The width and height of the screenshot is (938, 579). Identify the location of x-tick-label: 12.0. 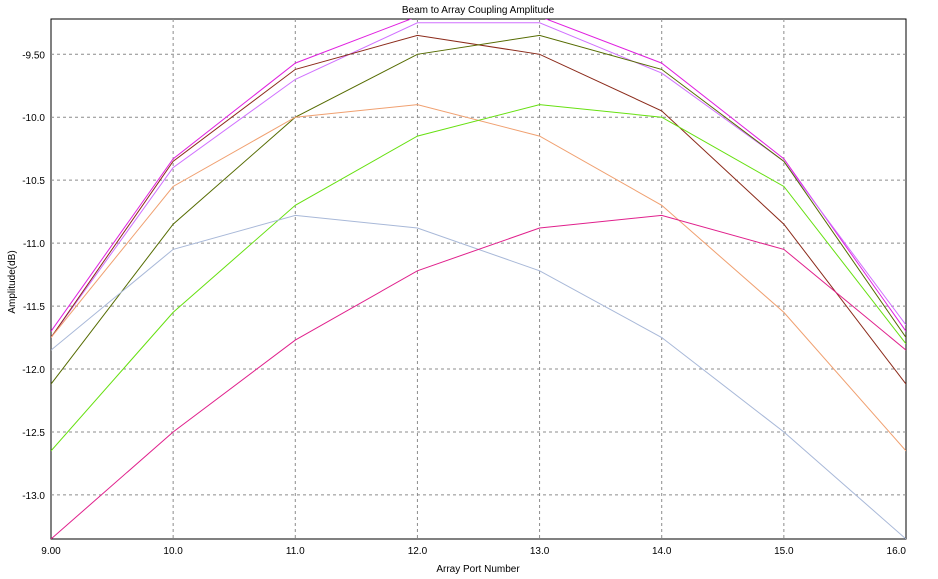
(418, 551).